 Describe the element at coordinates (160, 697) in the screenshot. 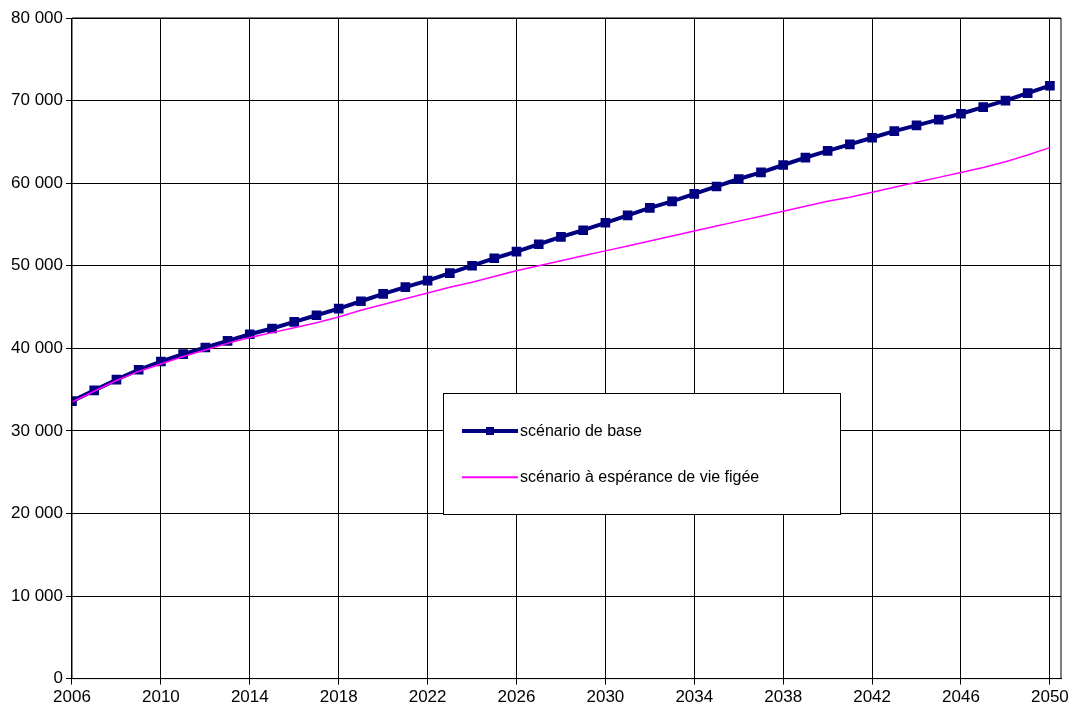

I see `x-tick-label: 2010` at that location.